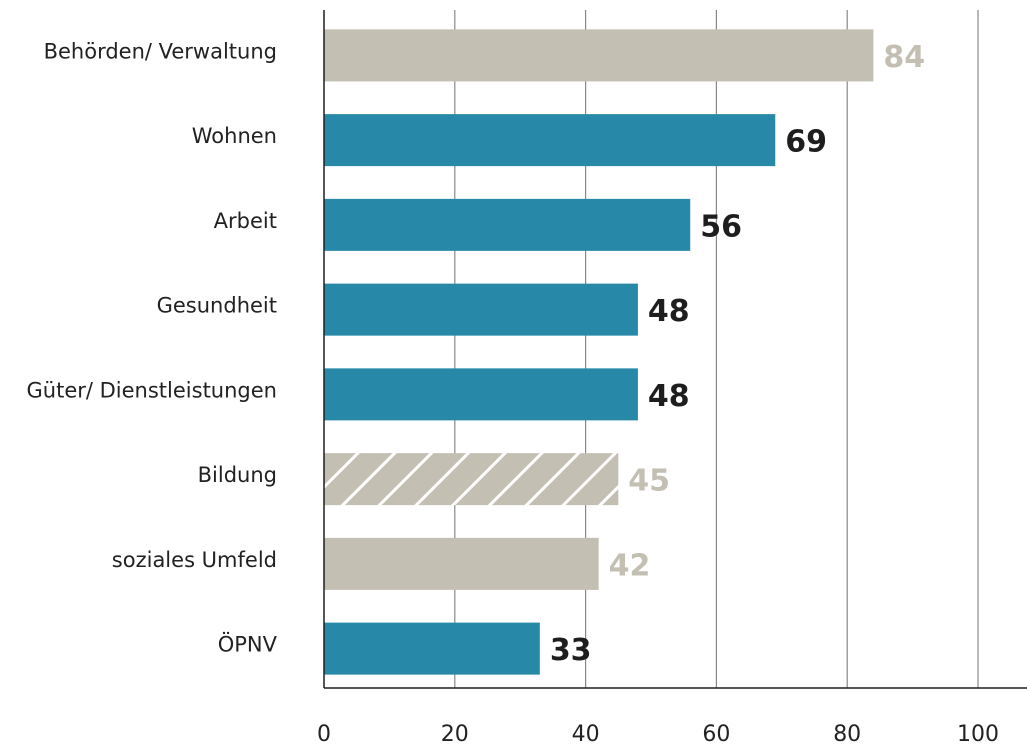 This screenshot has height=749, width=1027. What do you see at coordinates (630, 565) in the screenshot?
I see `value-label: 42` at bounding box center [630, 565].